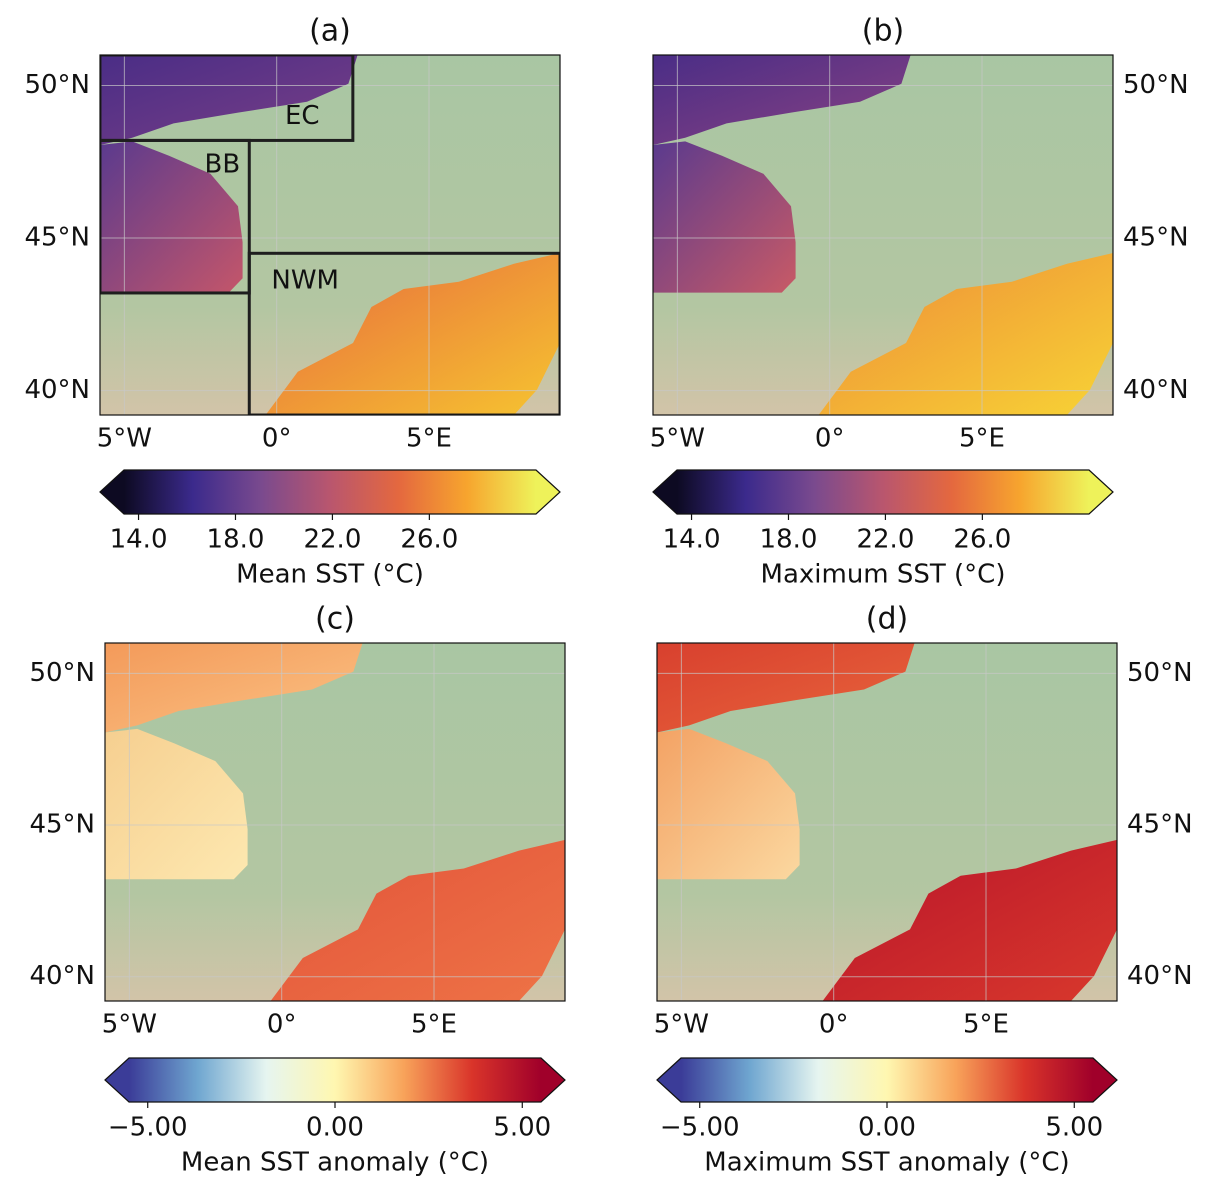 The width and height of the screenshot is (1207, 1181). Describe the element at coordinates (887, 619) in the screenshot. I see `panel-title: (d)` at that location.